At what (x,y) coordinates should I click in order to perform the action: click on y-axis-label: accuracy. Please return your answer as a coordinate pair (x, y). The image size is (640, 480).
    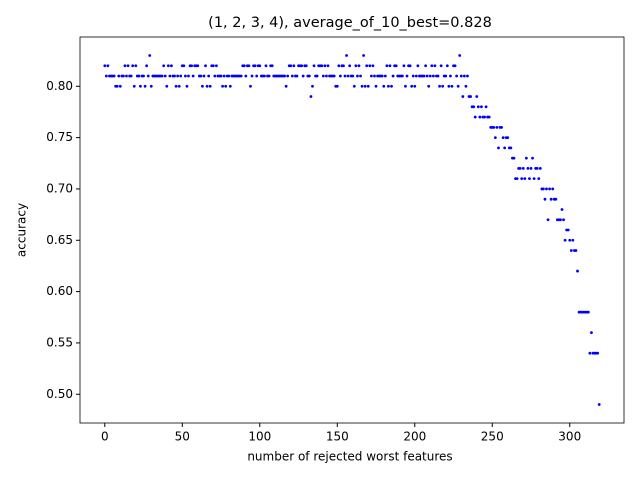
    Looking at the image, I should click on (22, 230).